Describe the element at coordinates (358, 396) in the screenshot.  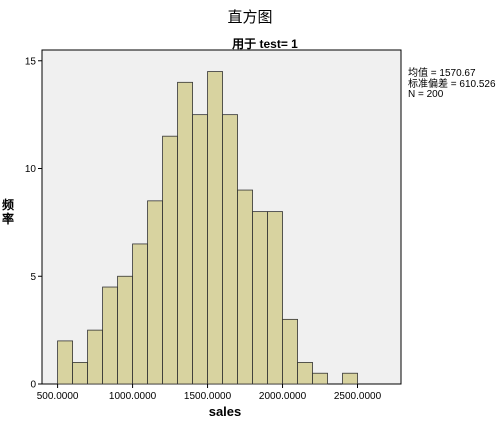
I see `x-tick-label: 2500.0000` at that location.